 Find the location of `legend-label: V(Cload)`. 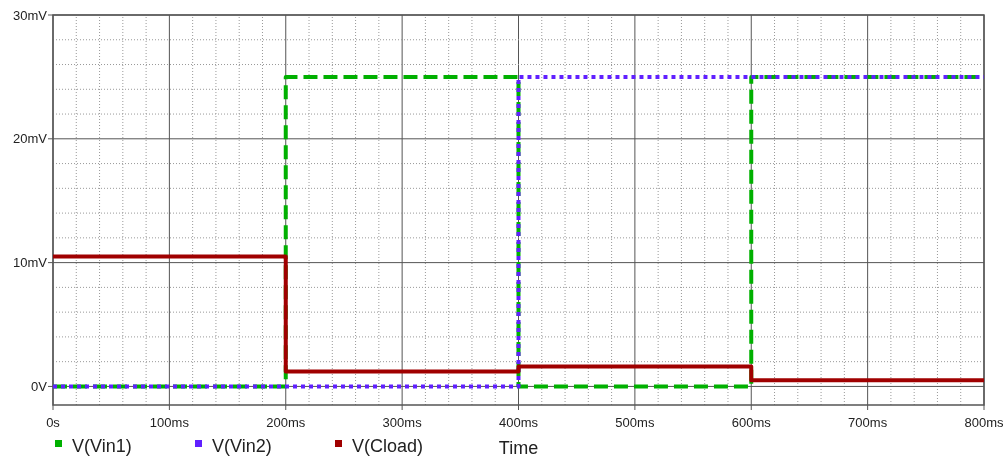

legend-label: V(Cload) is located at coordinates (388, 446).